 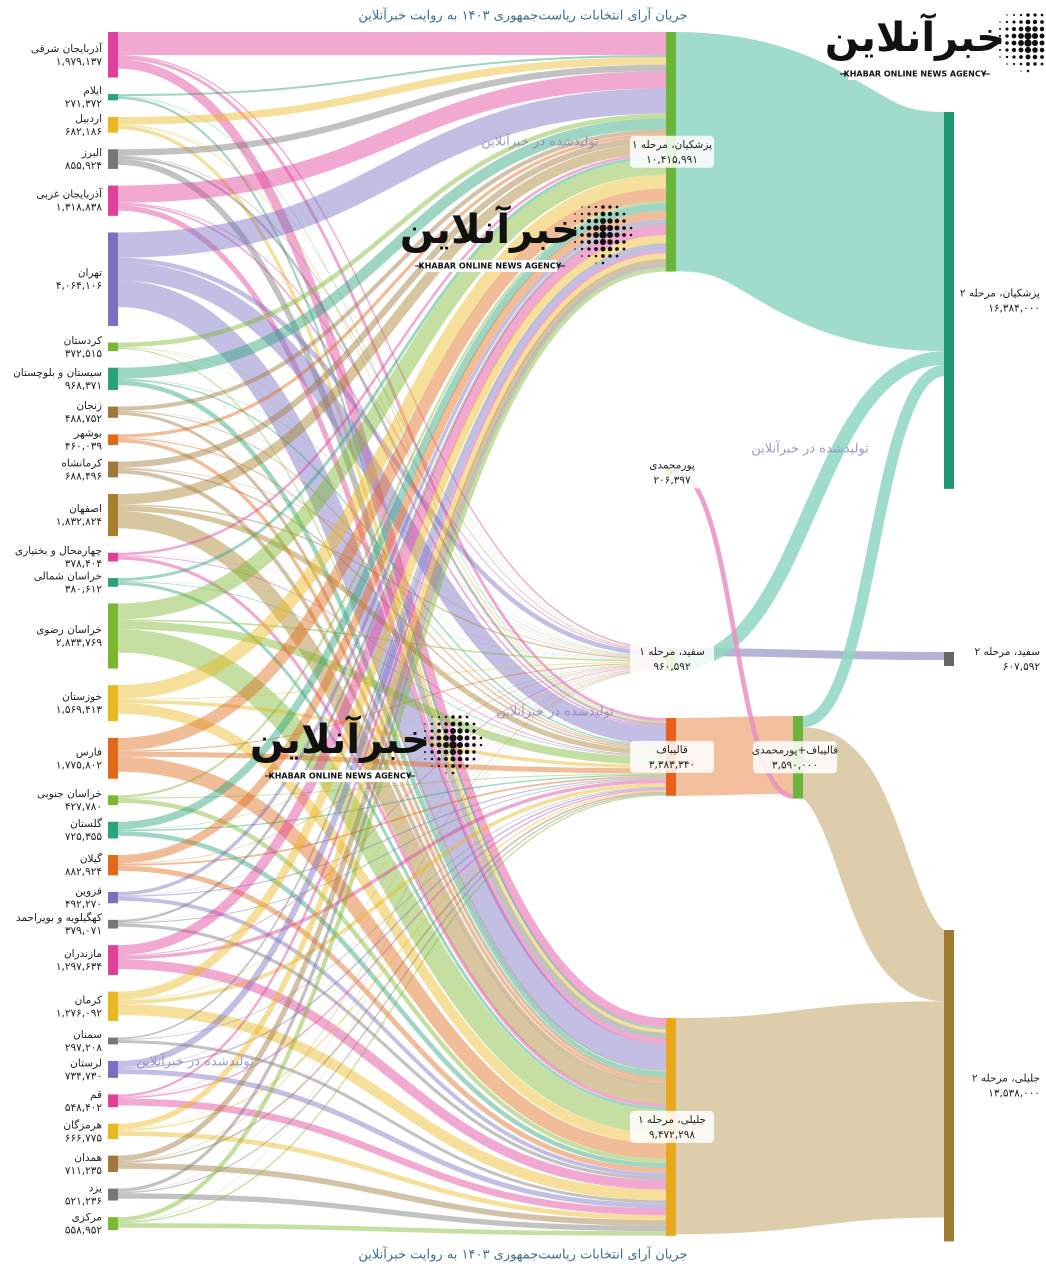 I want to click on node-value: ۱,۸۳۲,۸۲۴, so click(x=79, y=522).